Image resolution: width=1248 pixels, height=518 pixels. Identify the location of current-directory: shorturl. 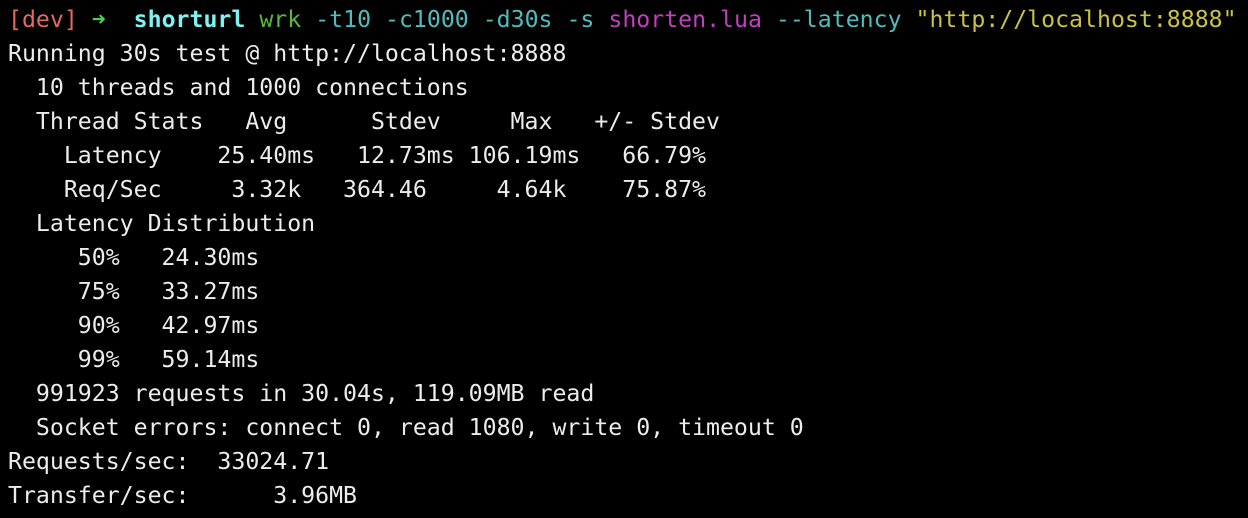
(189, 19).